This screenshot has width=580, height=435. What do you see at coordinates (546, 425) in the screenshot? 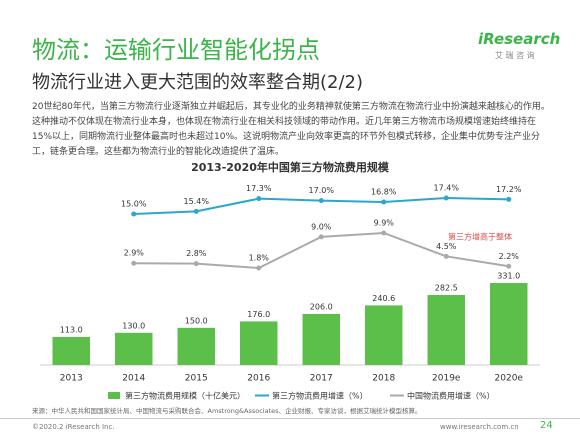
I see `page-number: 24` at bounding box center [546, 425].